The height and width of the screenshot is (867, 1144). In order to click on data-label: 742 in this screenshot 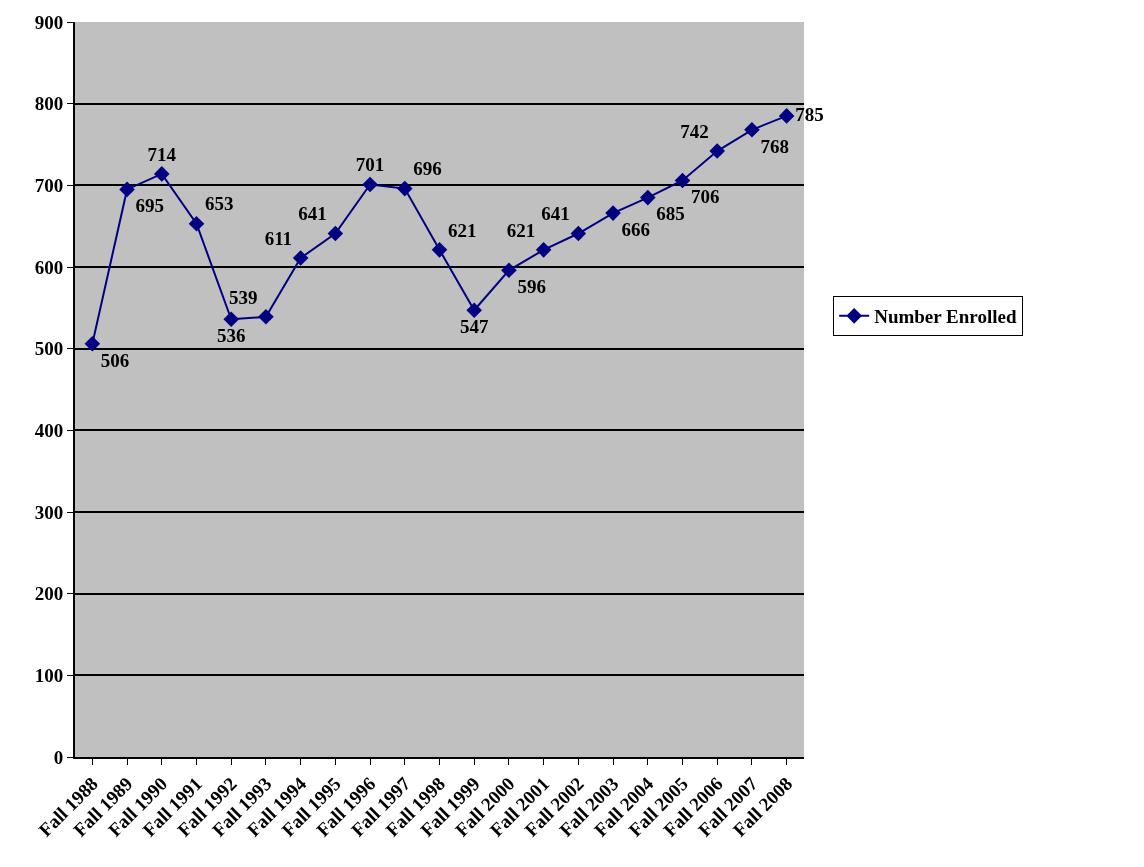, I will do `click(694, 131)`.